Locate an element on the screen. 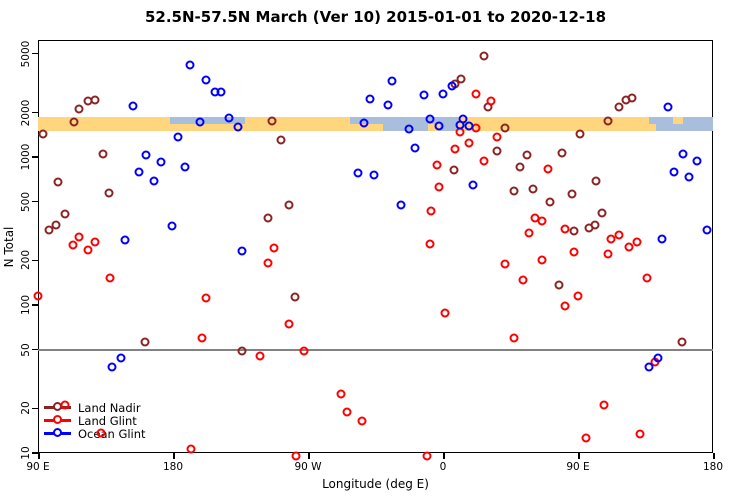 Image resolution: width=750 pixels, height=500 pixels. land-glint-marker-icon is located at coordinates (57, 419).